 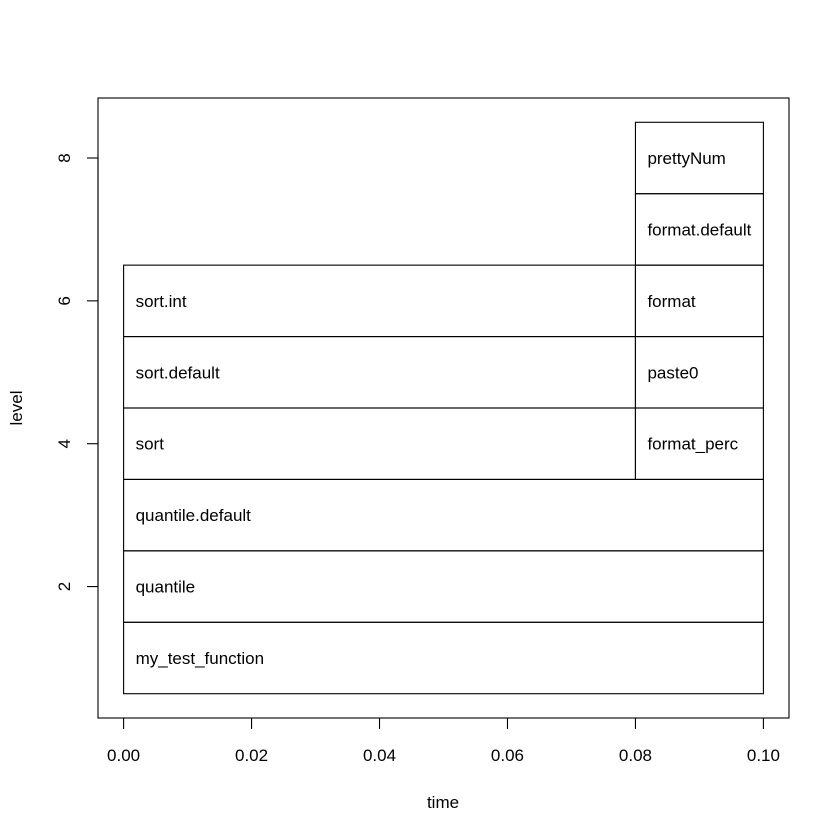 What do you see at coordinates (64, 443) in the screenshot?
I see `y-tick-label: 4` at bounding box center [64, 443].